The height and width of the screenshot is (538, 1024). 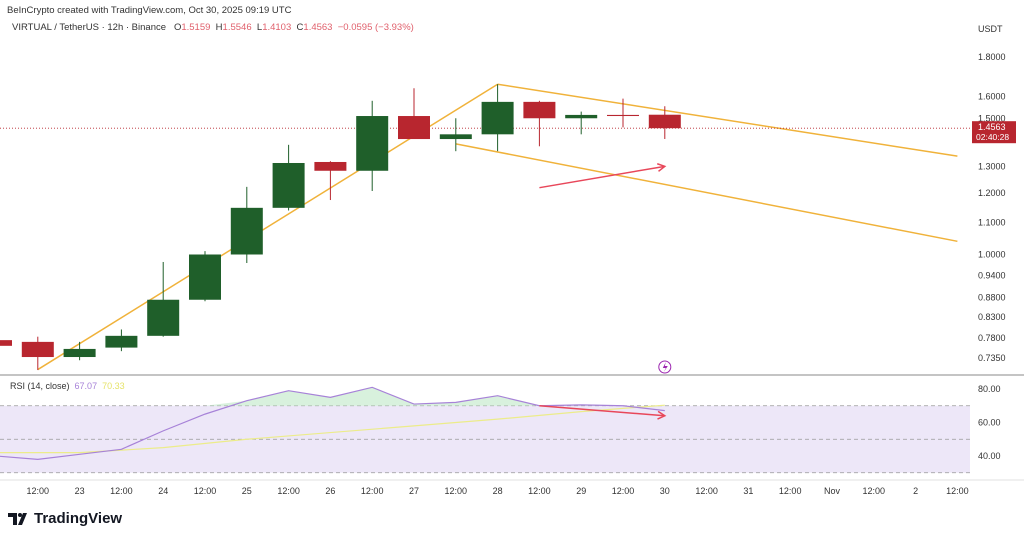 What do you see at coordinates (990, 29) in the screenshot?
I see `price-unit: USDT` at bounding box center [990, 29].